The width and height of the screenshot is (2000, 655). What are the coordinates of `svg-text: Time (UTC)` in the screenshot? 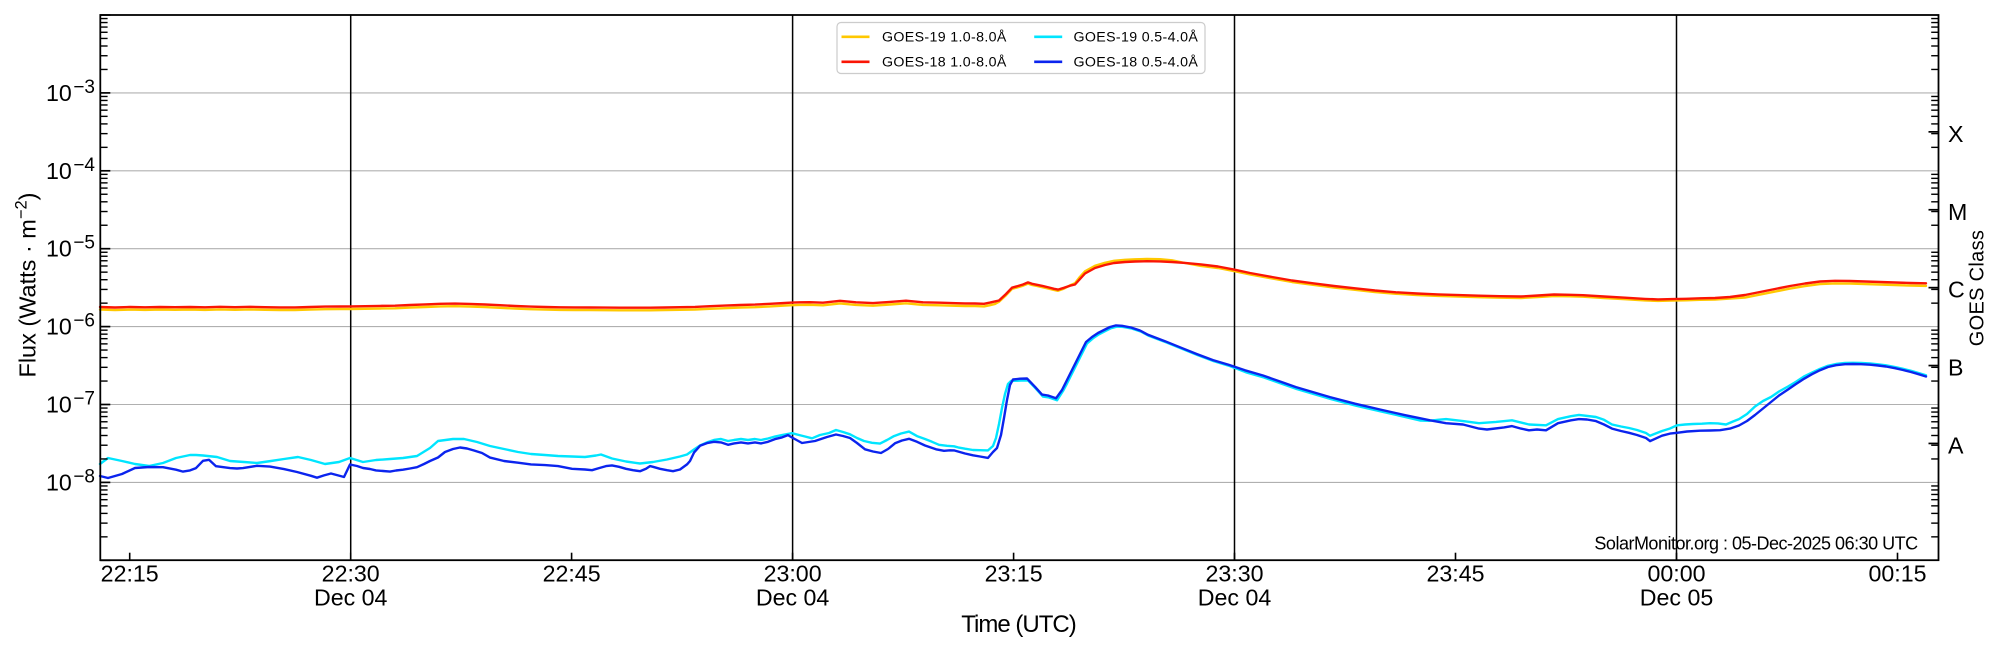 It's located at (1018, 624).